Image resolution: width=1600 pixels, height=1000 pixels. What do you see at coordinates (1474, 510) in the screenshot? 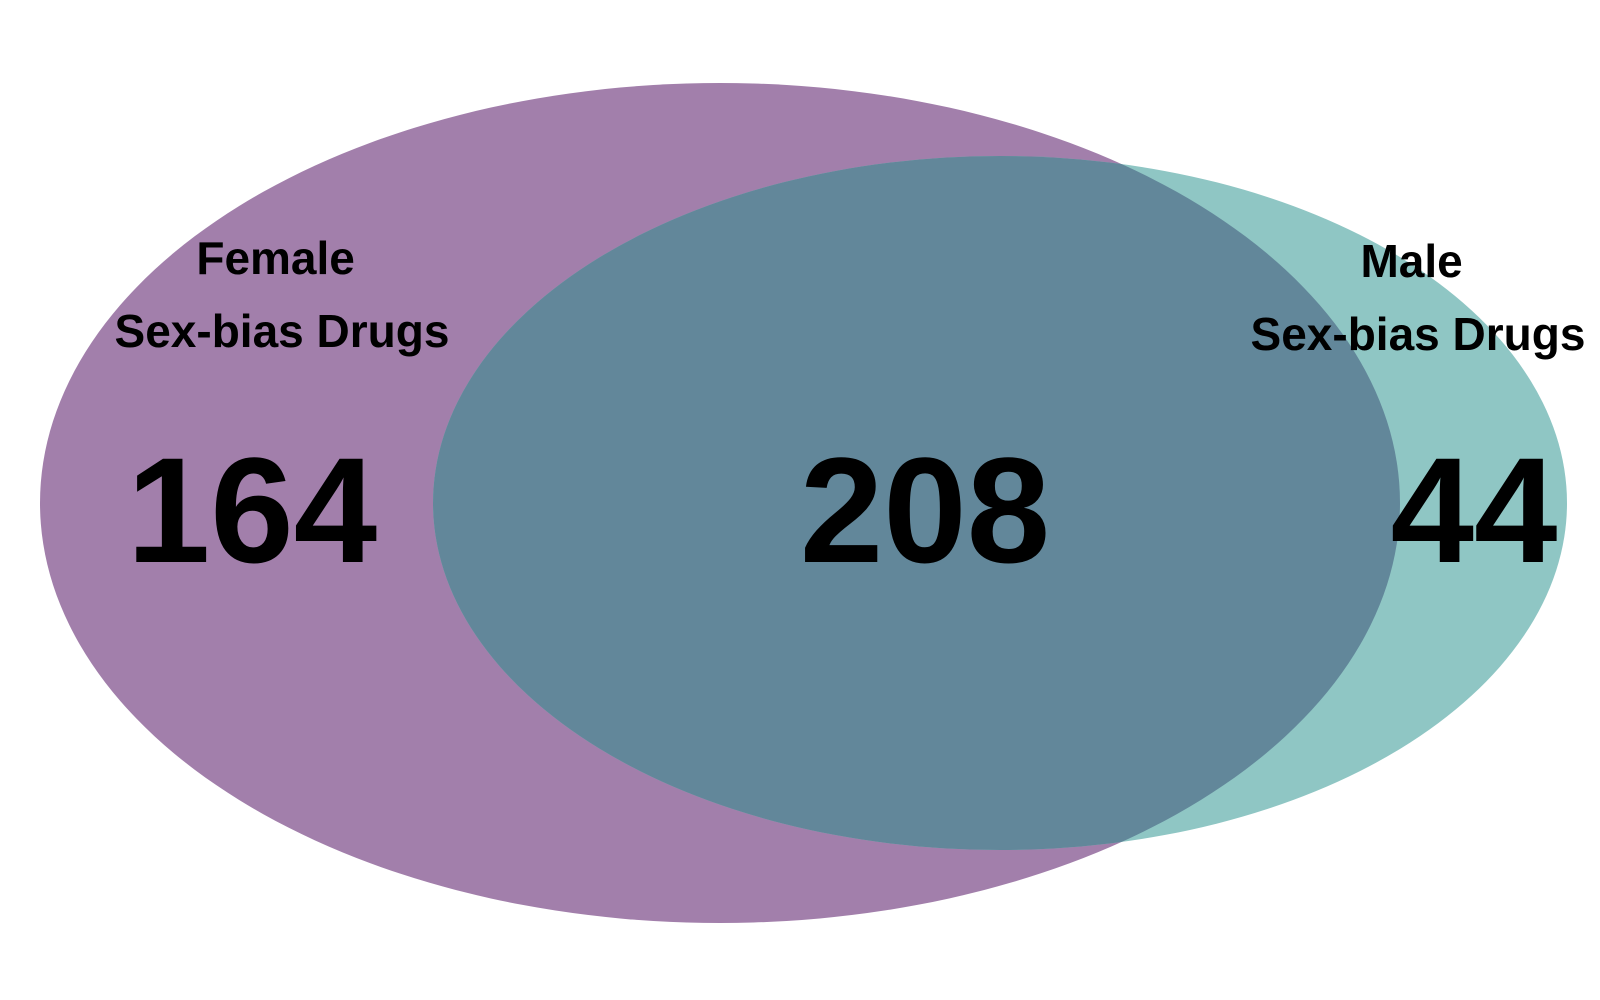
I see `male-only-count: 44` at bounding box center [1474, 510].